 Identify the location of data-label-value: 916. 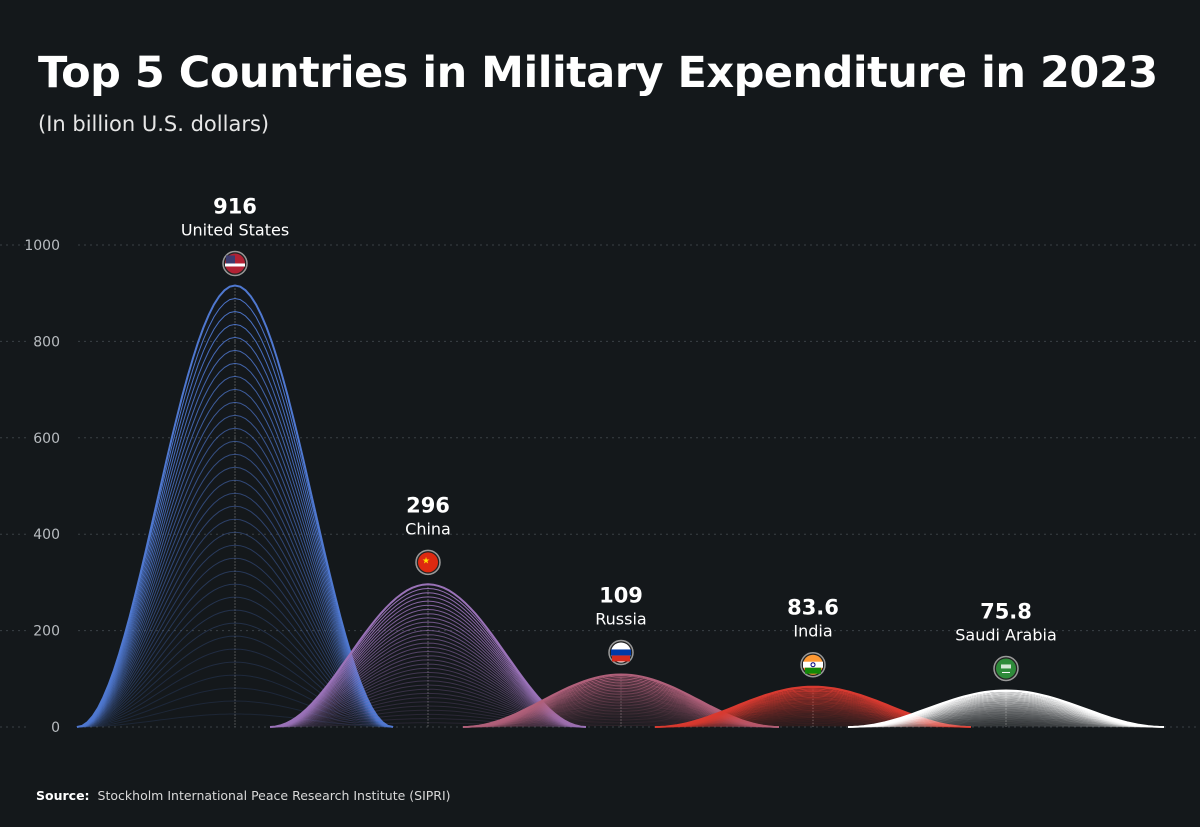
(235, 206).